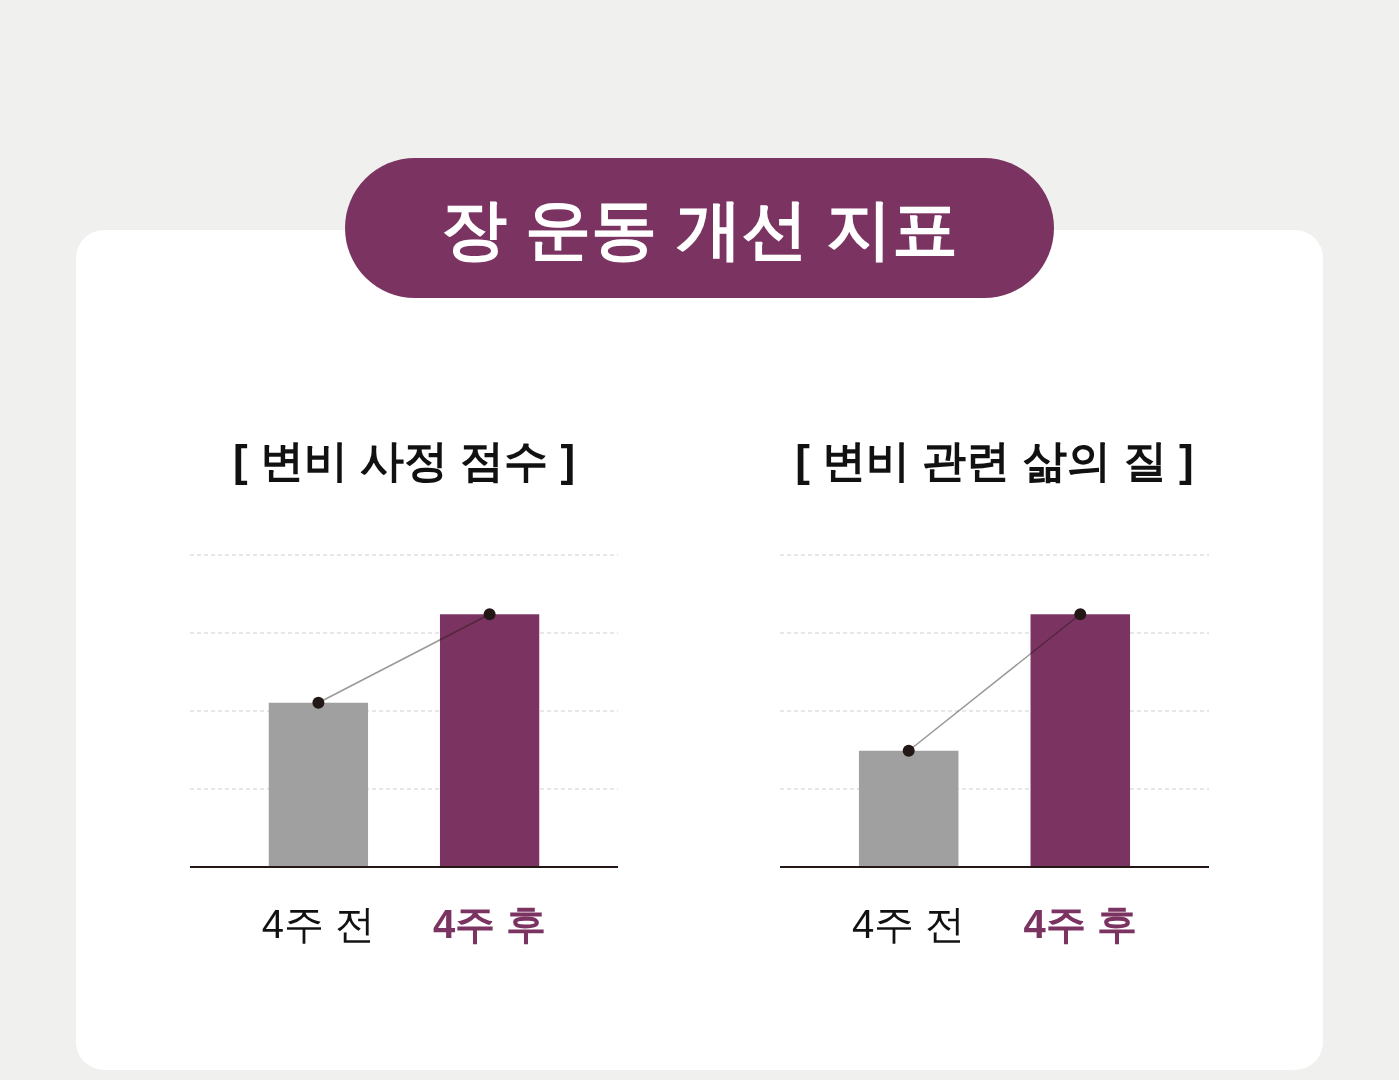 This screenshot has height=1080, width=1399. What do you see at coordinates (699, 229) in the screenshot?
I see `text: 장 운동 개선 지표` at bounding box center [699, 229].